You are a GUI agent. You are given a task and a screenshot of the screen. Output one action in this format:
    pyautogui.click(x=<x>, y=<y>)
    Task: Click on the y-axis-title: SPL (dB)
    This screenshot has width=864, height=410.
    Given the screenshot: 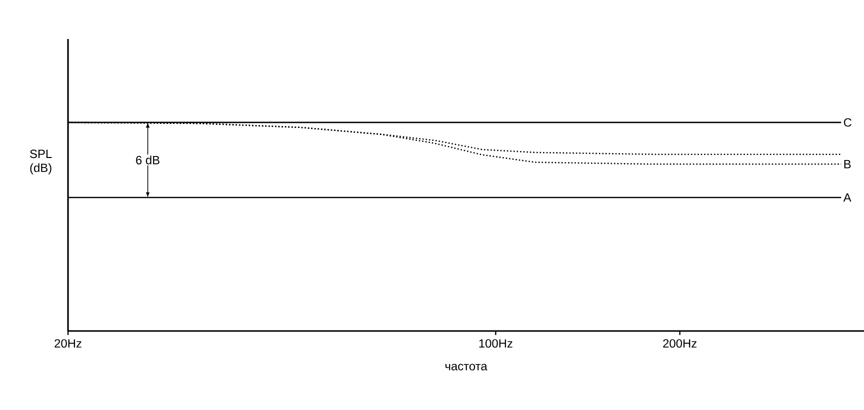 What is the action you would take?
    pyautogui.click(x=41, y=162)
    